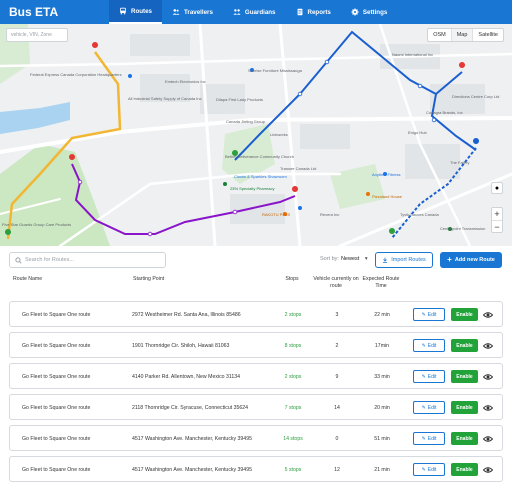 The width and height of the screenshot is (512, 495). I want to click on route-stops: 2 stops, so click(293, 377).